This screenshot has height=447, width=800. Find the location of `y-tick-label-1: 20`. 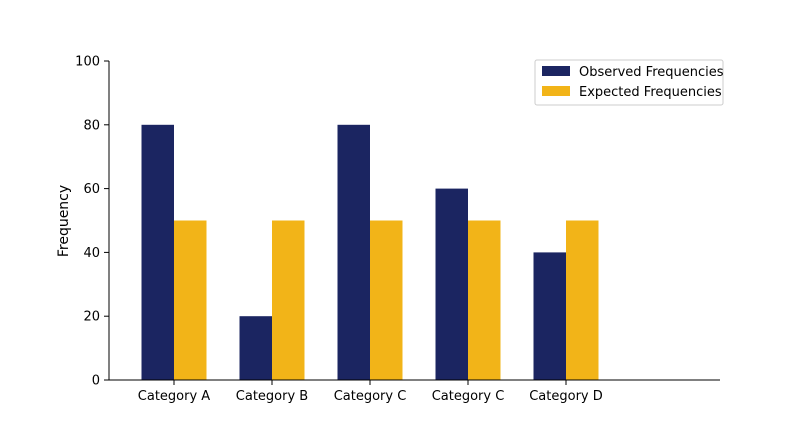

y-tick-label-1: 20 is located at coordinates (91, 317).